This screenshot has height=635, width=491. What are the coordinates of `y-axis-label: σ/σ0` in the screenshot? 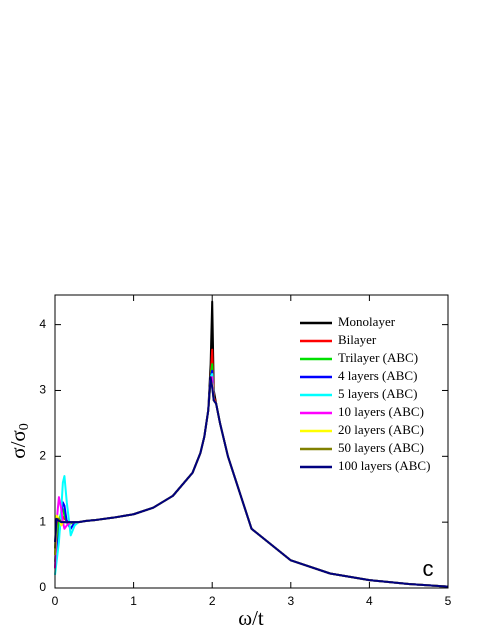 It's located at (19, 440).